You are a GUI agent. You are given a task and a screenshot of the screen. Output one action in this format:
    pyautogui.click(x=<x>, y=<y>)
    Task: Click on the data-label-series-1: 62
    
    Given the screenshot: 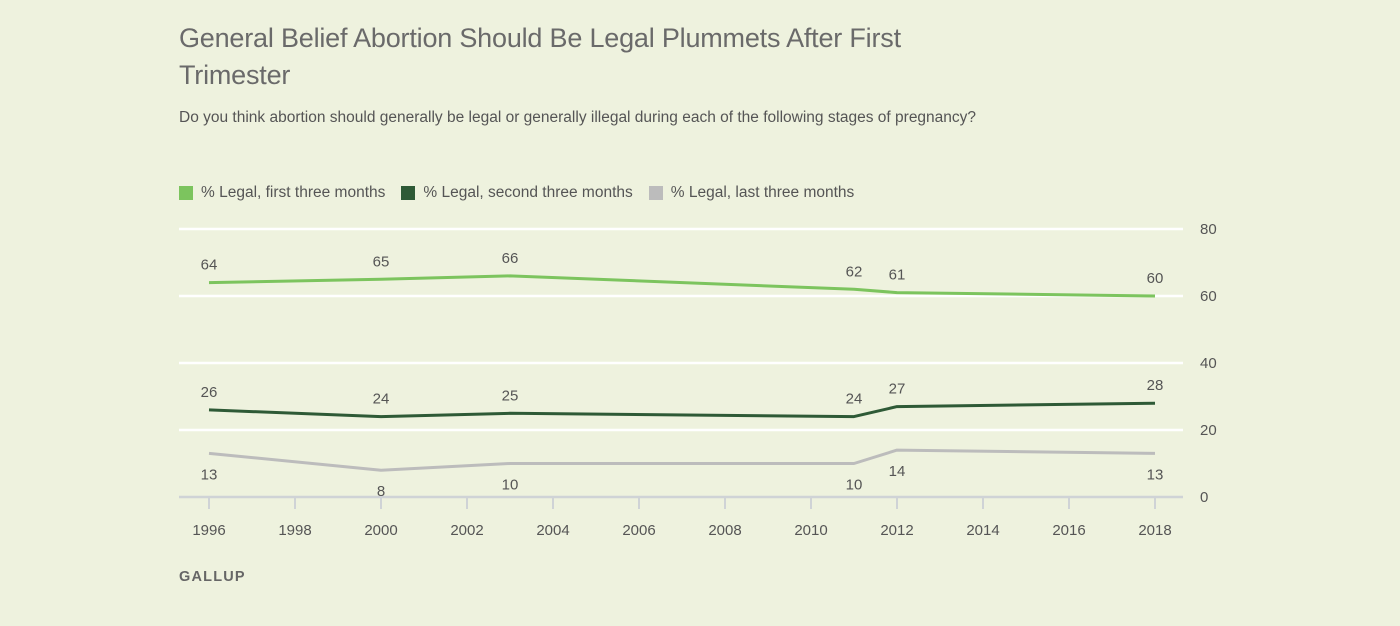 What is the action you would take?
    pyautogui.click(x=854, y=271)
    